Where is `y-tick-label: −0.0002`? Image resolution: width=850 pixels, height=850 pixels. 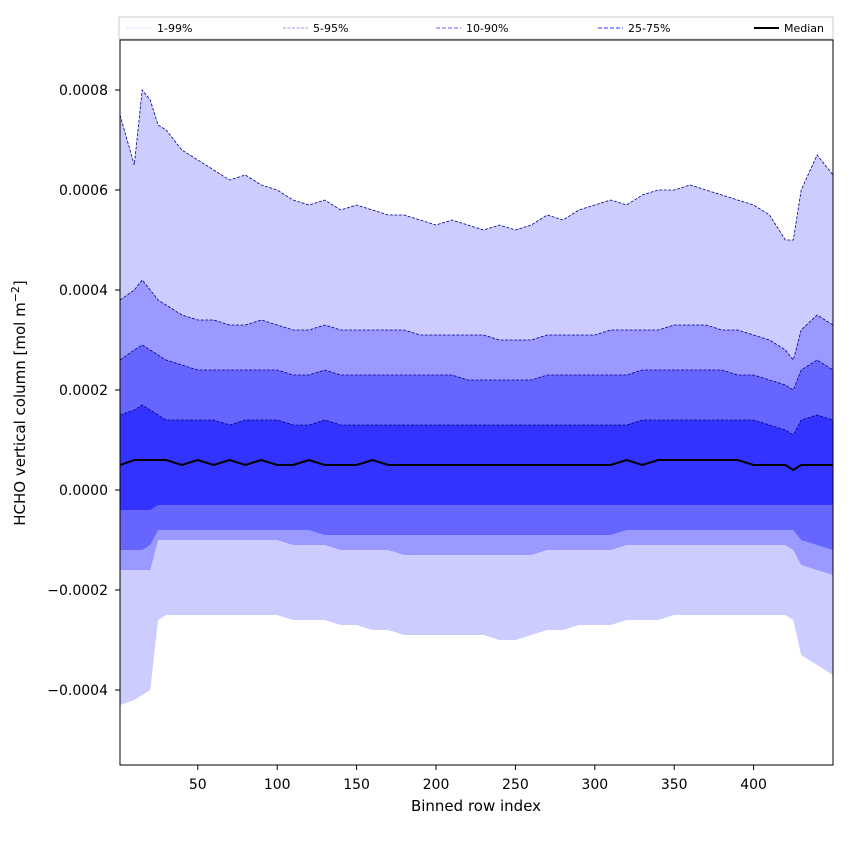 y-tick-label: −0.0002 is located at coordinates (77, 591).